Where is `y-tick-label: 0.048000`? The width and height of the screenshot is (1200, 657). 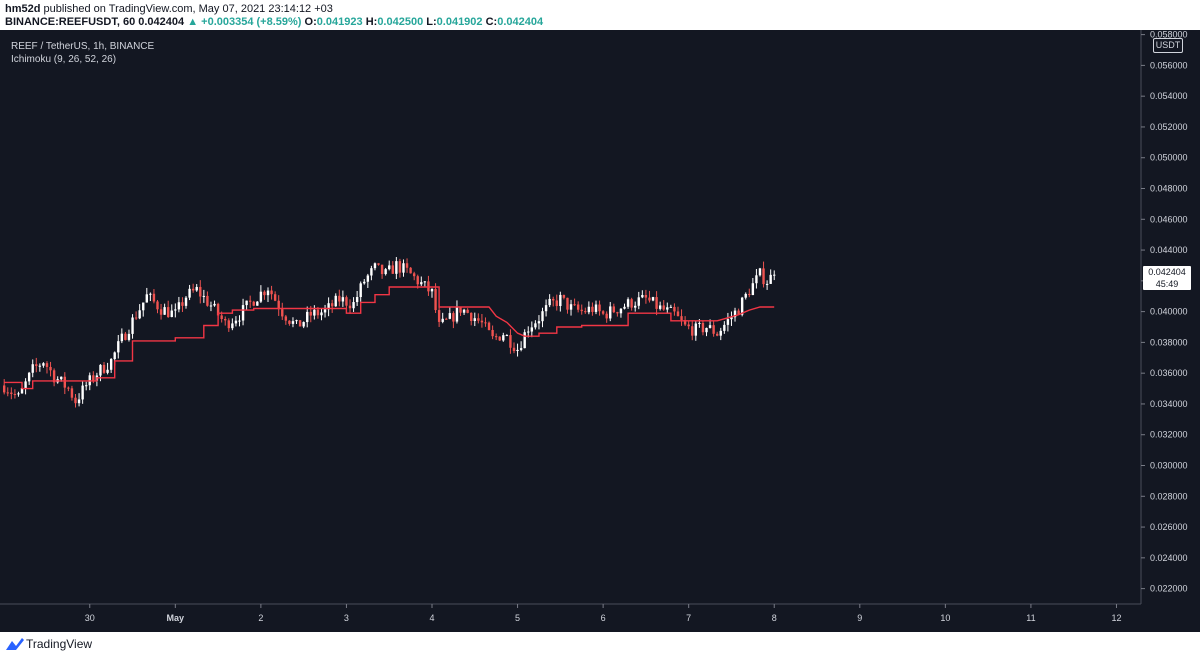
y-tick-label: 0.048000 is located at coordinates (1169, 189).